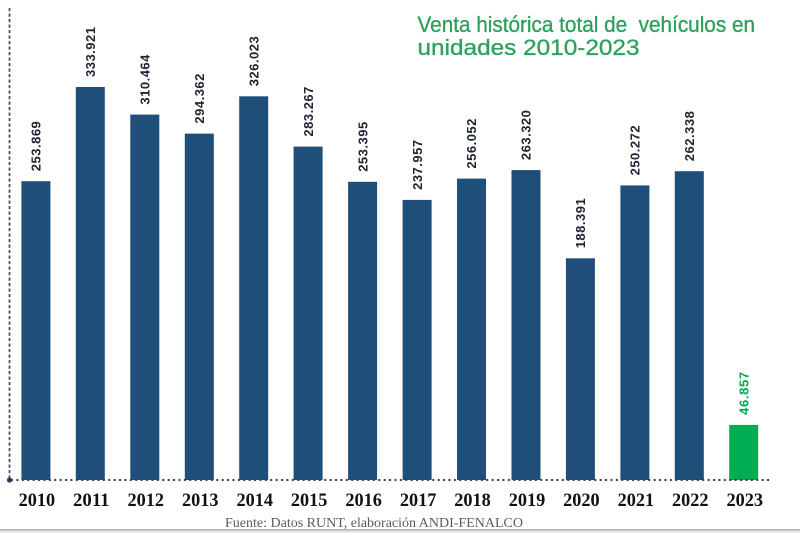 Image resolution: width=800 pixels, height=533 pixels. Describe the element at coordinates (417, 165) in the screenshot. I see `svg-text: 237.957` at that location.